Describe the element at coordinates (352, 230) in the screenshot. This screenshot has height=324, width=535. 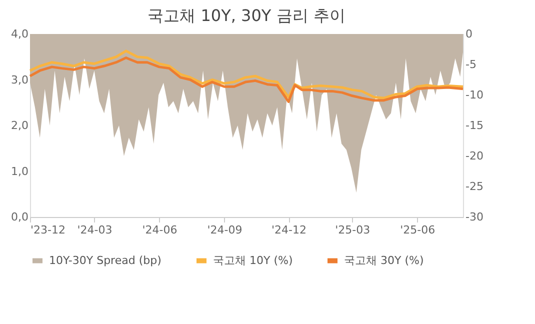
I see `x-tick-label: '25-03` at that location.